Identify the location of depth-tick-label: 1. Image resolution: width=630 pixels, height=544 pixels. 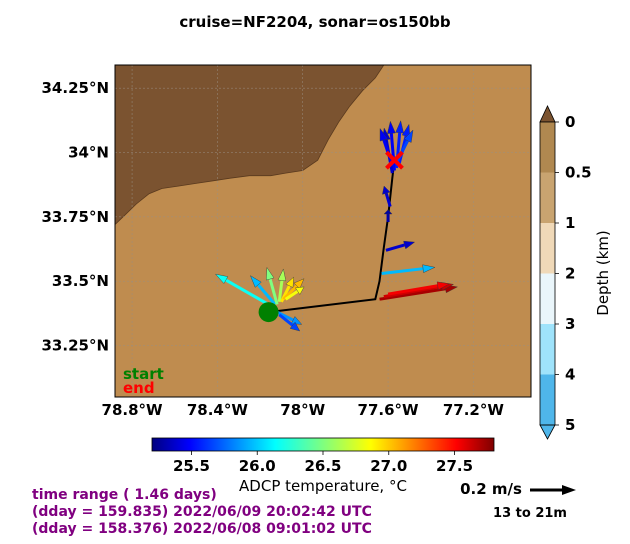
(570, 223).